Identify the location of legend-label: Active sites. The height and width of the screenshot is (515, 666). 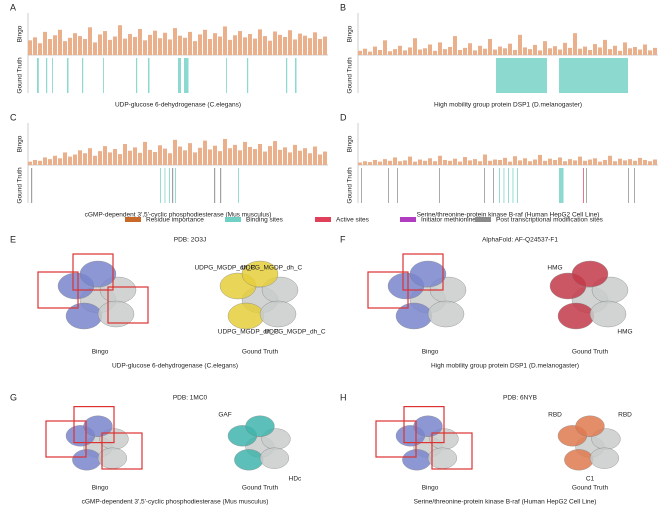
(353, 220).